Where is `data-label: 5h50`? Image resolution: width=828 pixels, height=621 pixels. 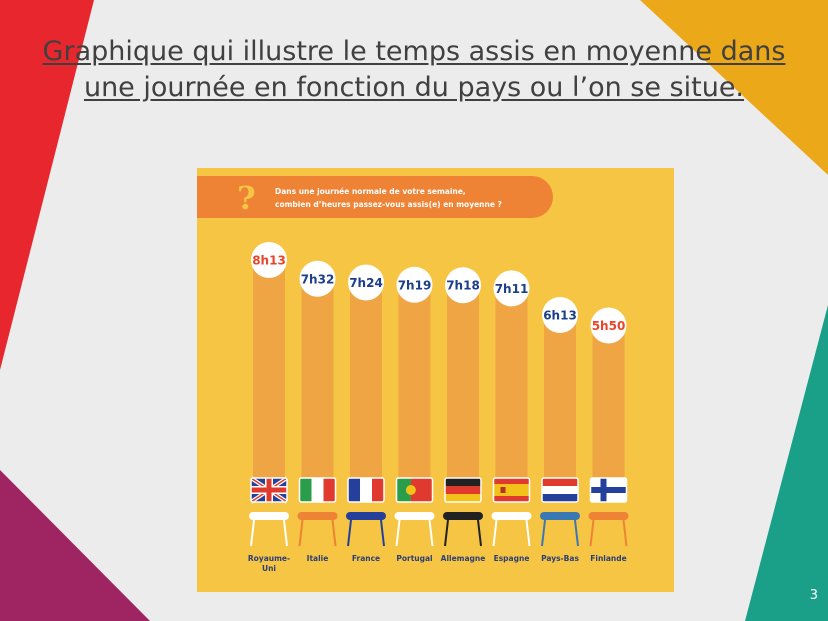
data-label: 5h50 is located at coordinates (609, 326).